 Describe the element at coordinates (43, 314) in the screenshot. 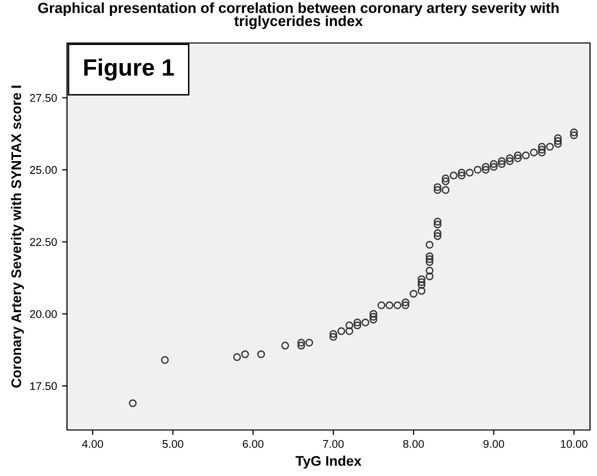

I see `y-tick-label: 20.00` at that location.